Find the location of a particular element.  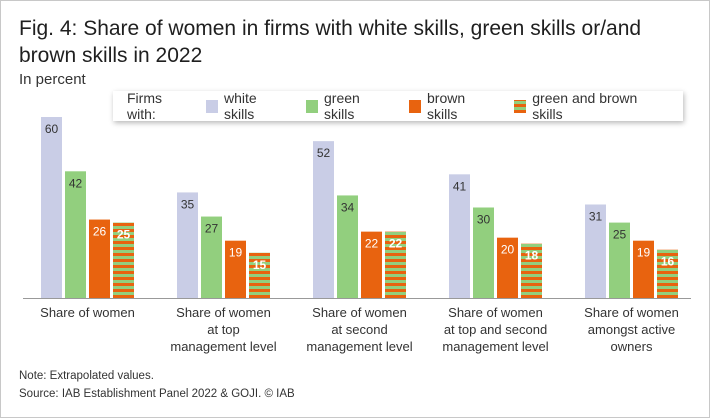

value-label-green-brown-3: 22 is located at coordinates (396, 244).